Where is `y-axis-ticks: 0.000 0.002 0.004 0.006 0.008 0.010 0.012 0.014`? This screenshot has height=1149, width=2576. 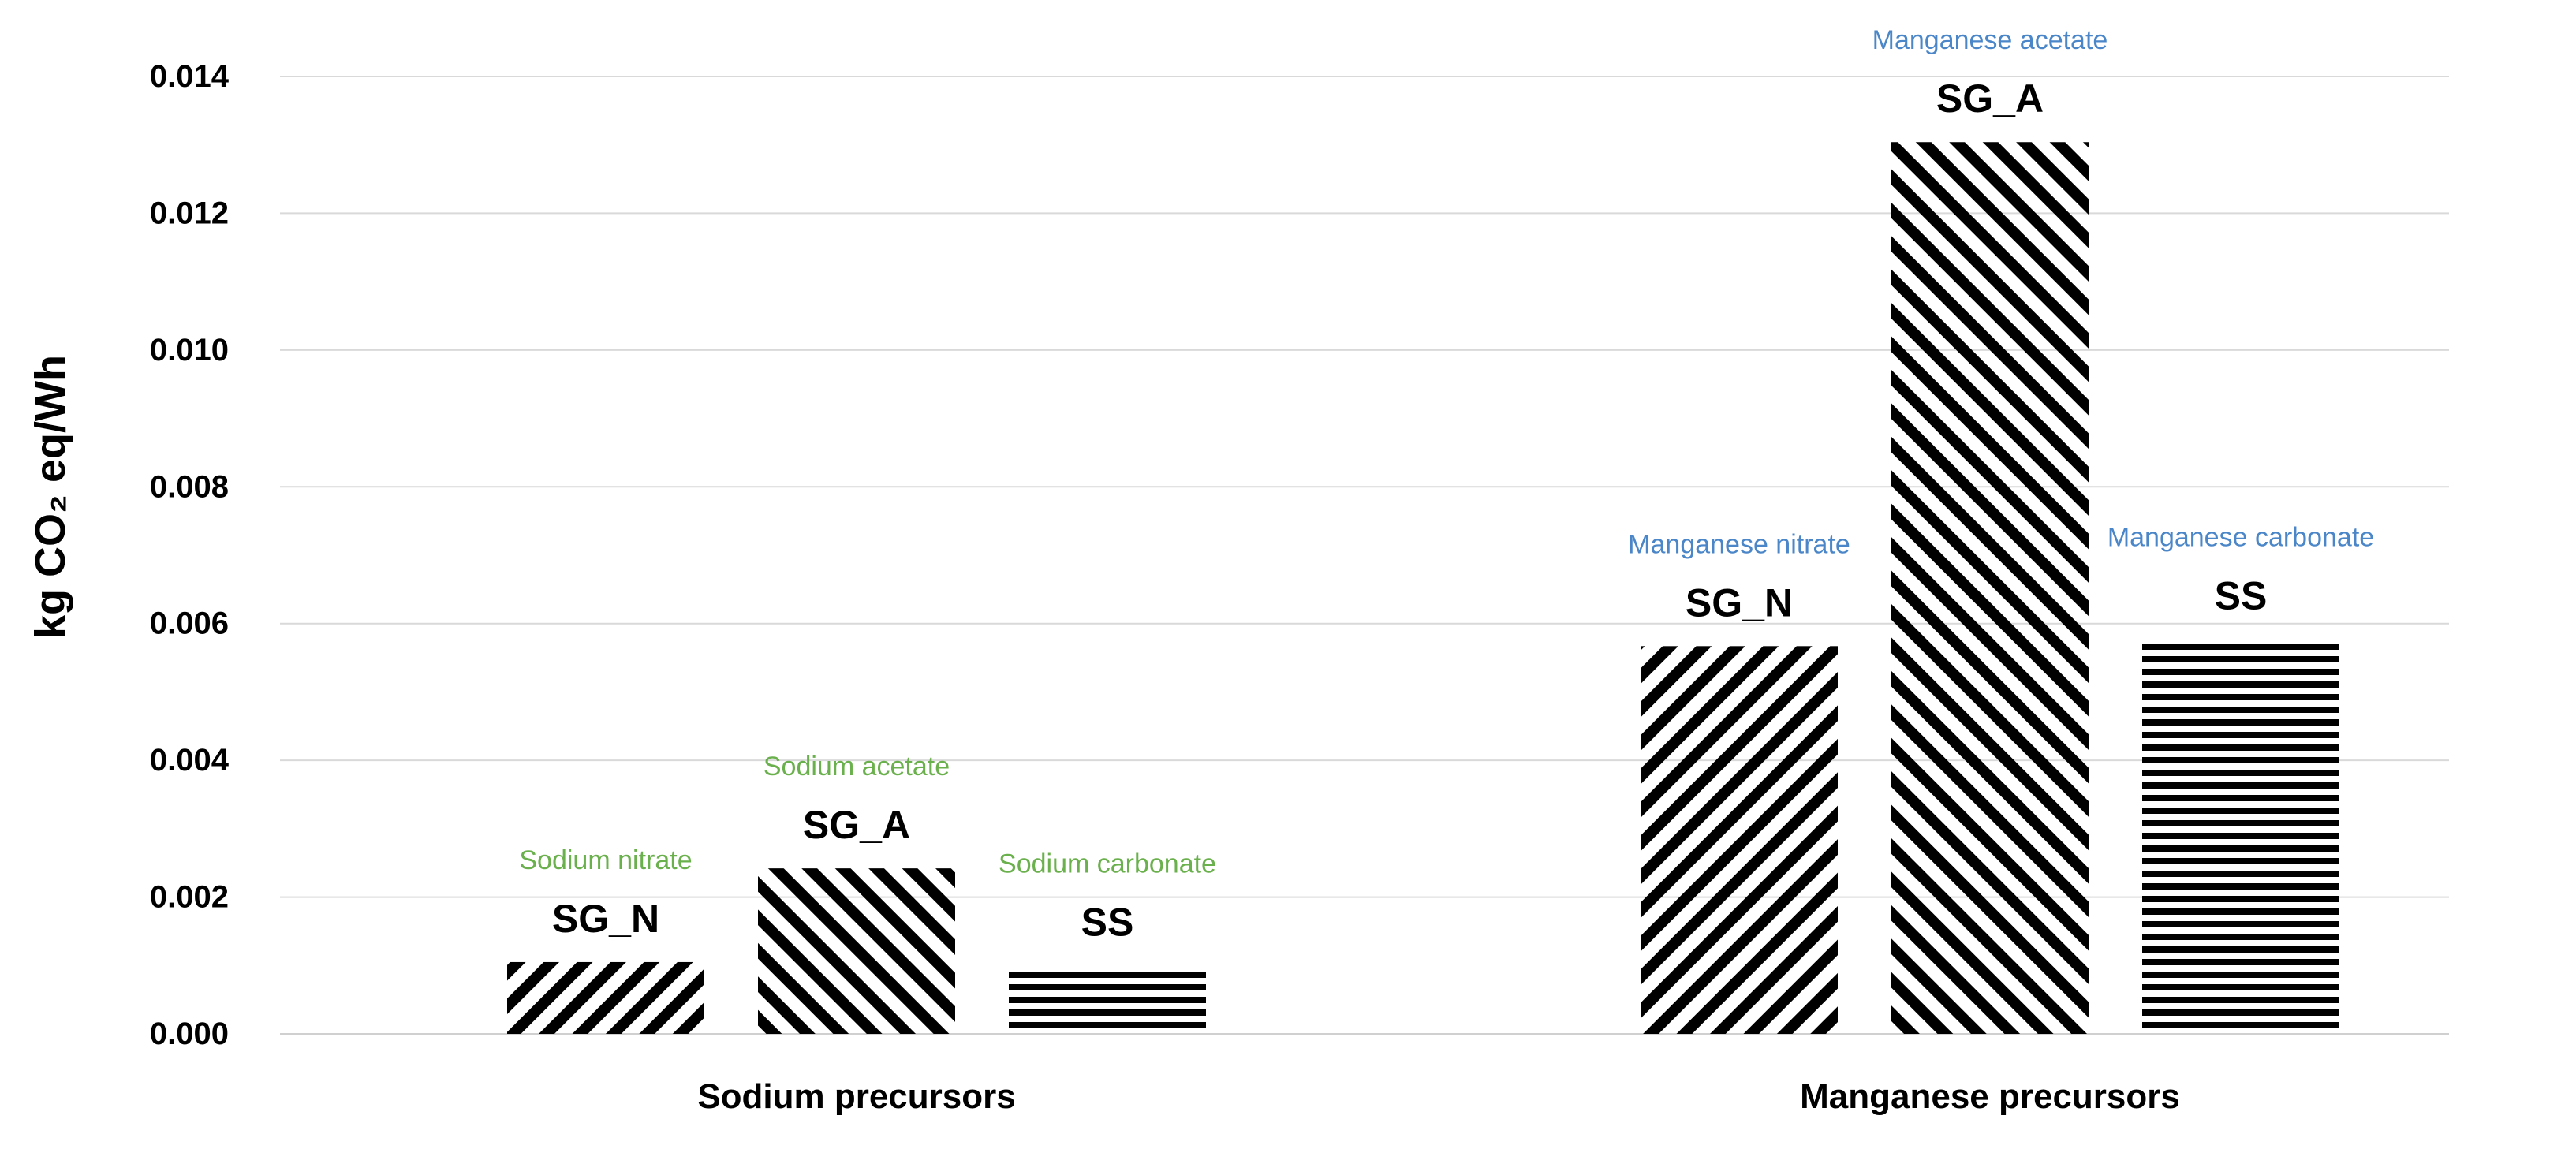 y-axis-ticks: 0.000 0.002 0.004 0.006 0.008 0.010 0.012 0.014 is located at coordinates (190, 555).